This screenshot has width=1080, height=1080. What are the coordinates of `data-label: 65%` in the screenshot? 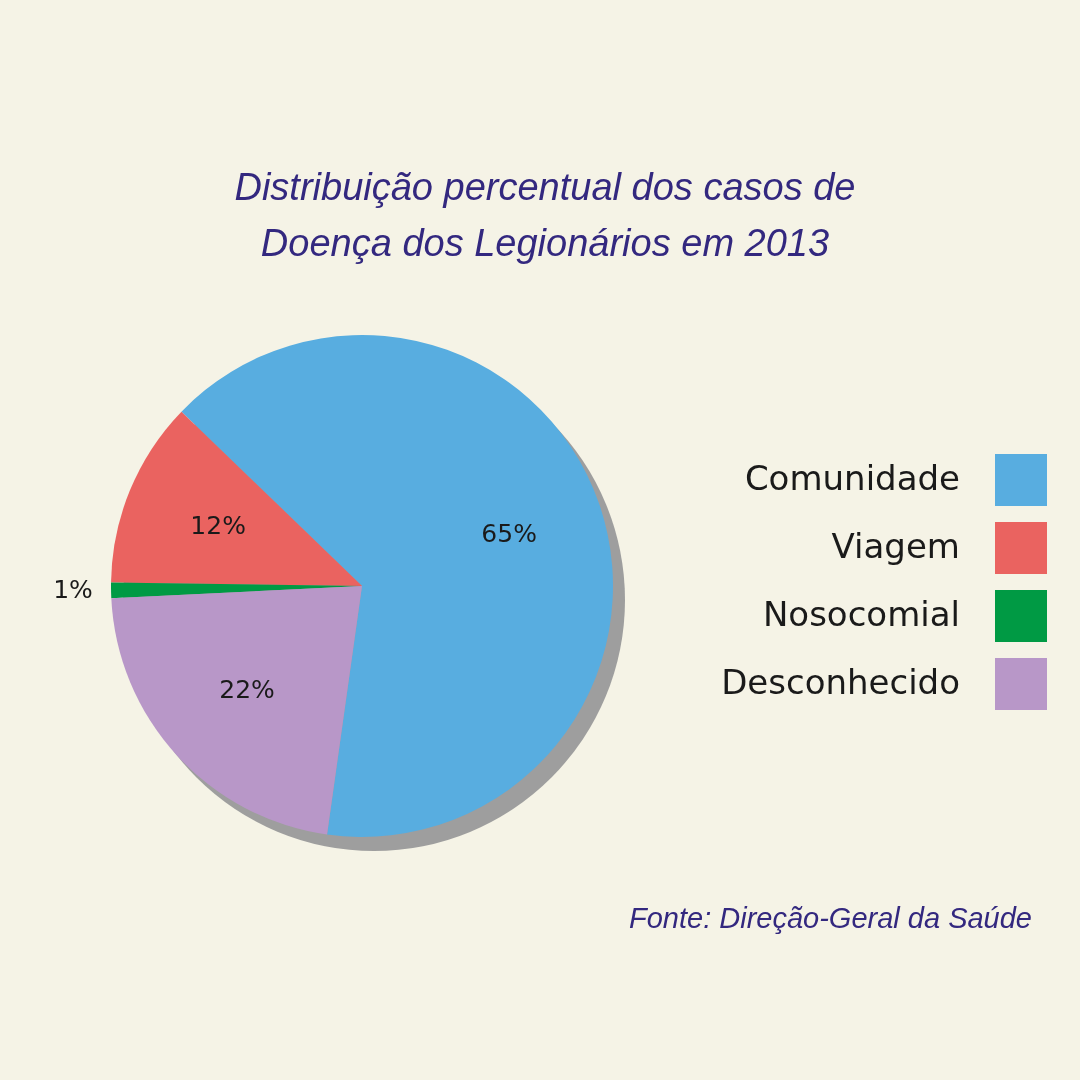 It's located at (509, 534).